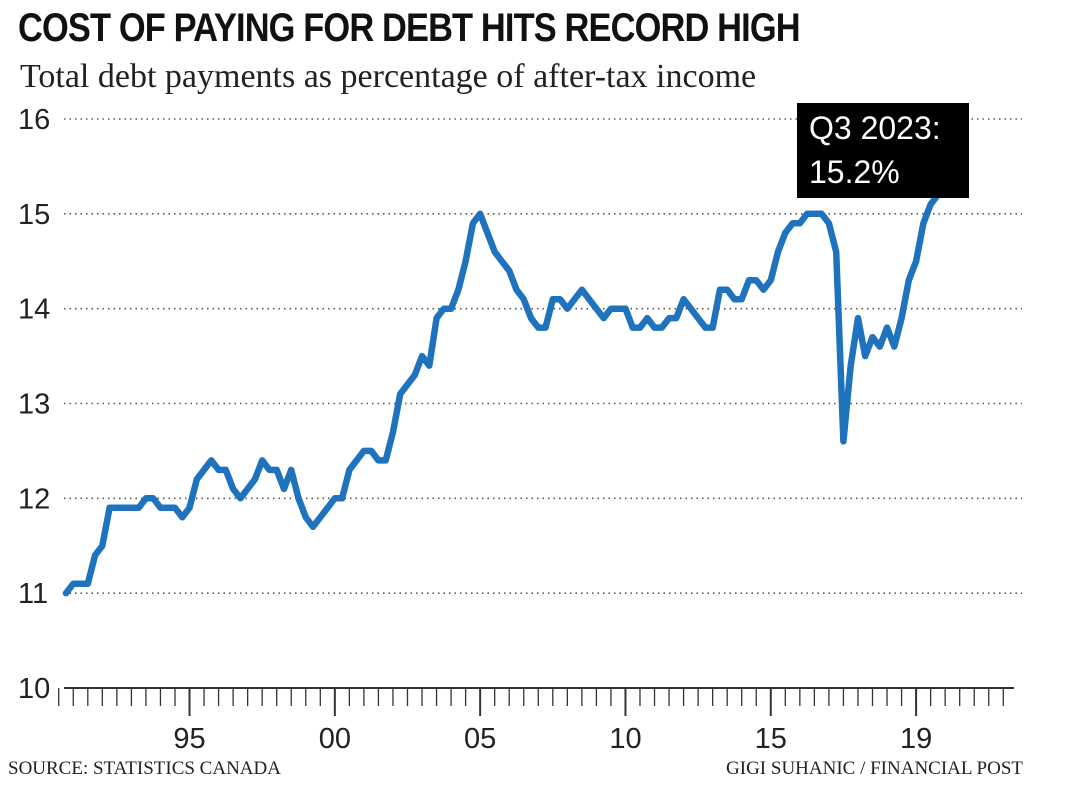 This screenshot has width=1071, height=801. I want to click on y-tick-label-10: 10, so click(34, 689).